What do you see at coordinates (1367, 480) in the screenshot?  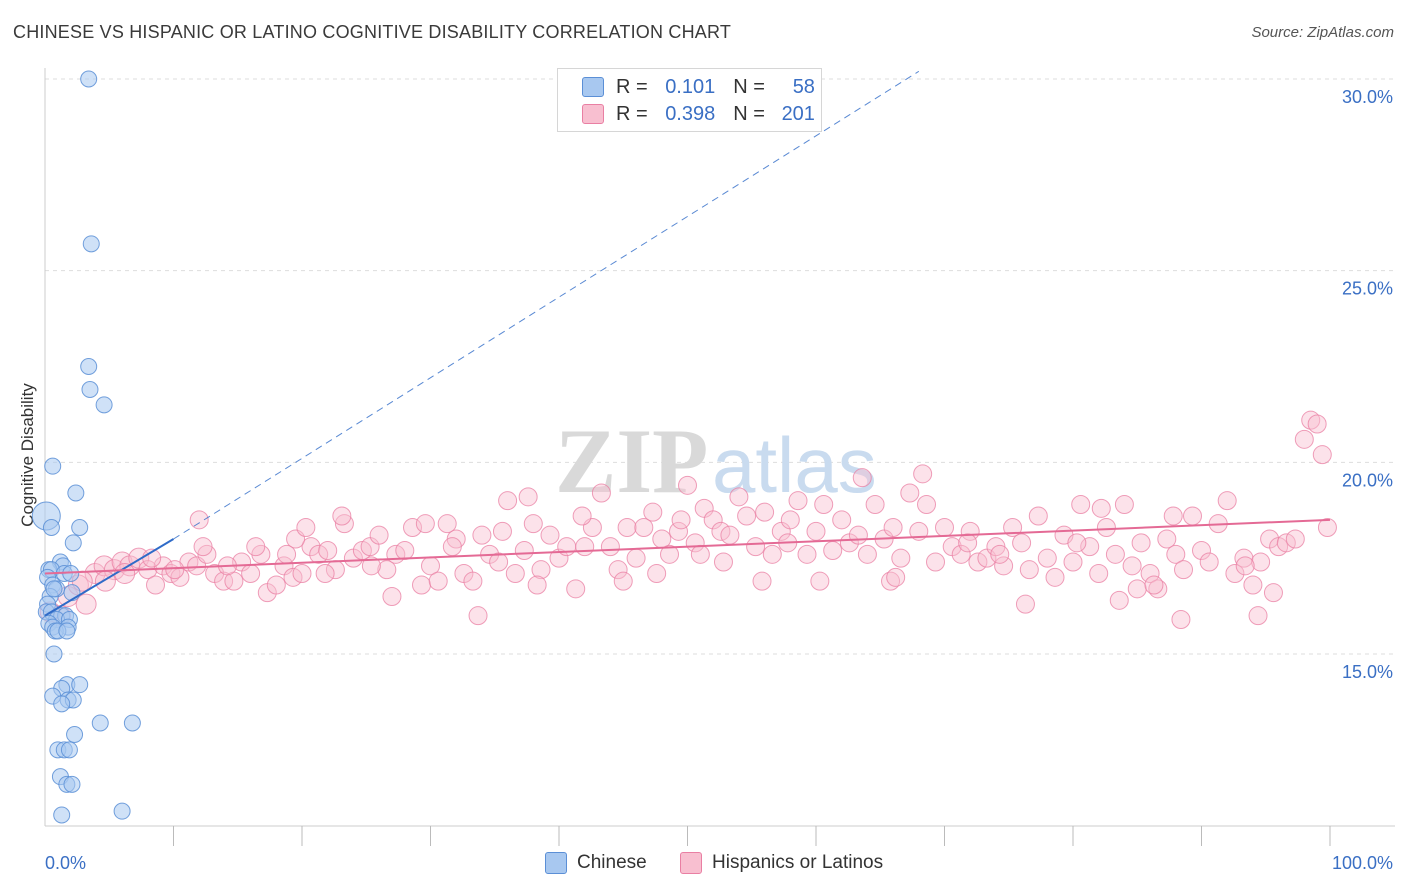 I see `y-tick-label: 20.0%` at bounding box center [1367, 480].